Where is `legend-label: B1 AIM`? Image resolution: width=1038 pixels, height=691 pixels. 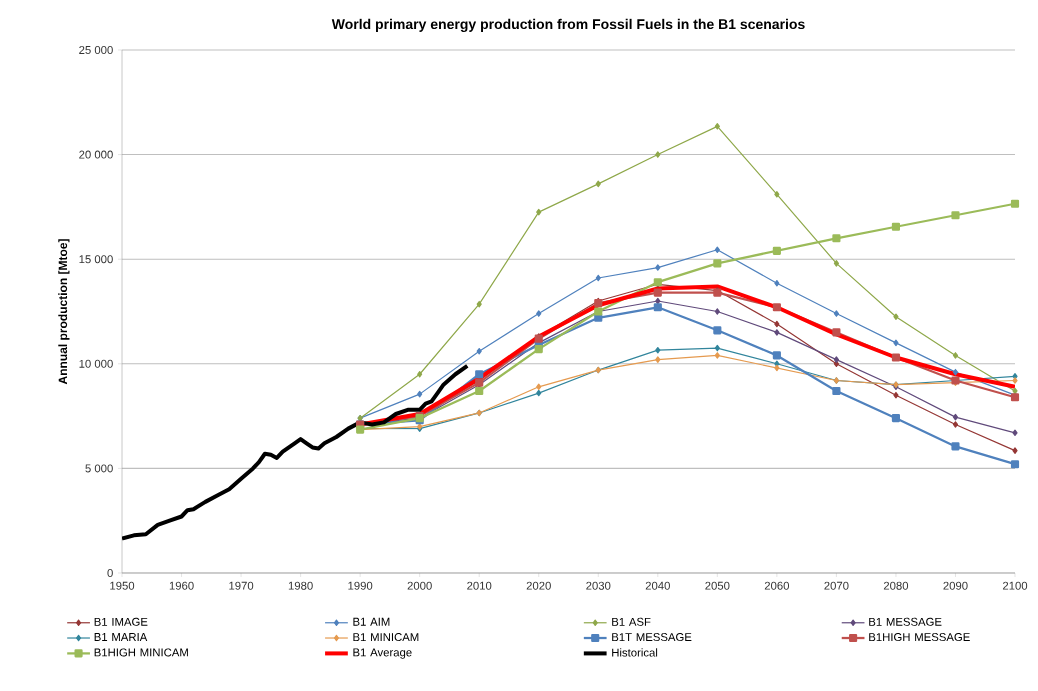 legend-label: B1 AIM is located at coordinates (371, 621).